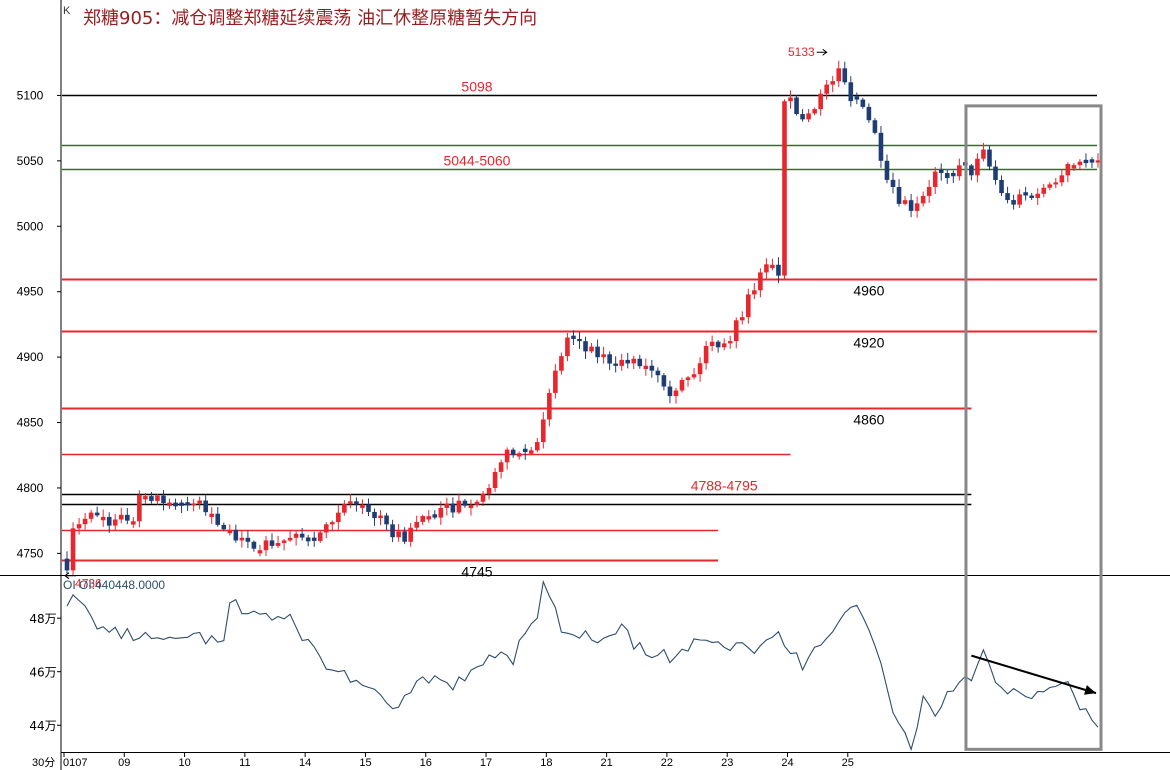 This screenshot has width=1170, height=770. I want to click on price-level-label: 4920, so click(868, 343).